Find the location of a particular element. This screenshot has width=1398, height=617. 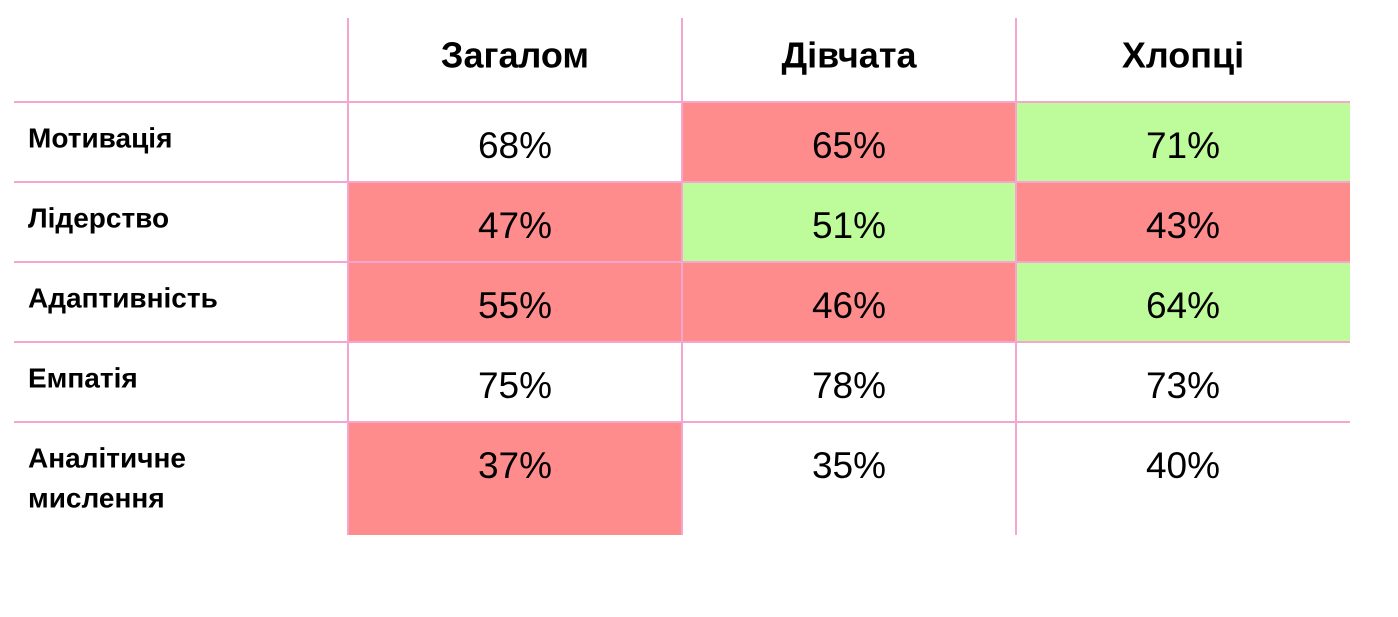

cell-value: 73% is located at coordinates (1183, 385).